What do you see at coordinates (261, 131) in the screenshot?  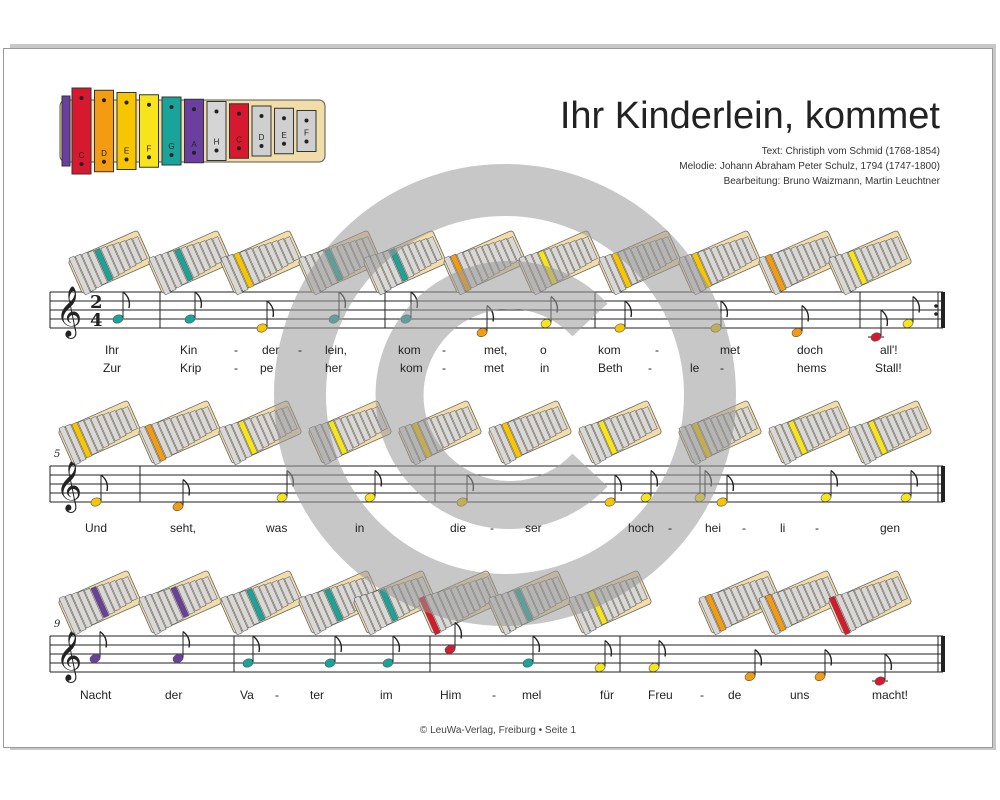 I see `xylophone-bar-D` at bounding box center [261, 131].